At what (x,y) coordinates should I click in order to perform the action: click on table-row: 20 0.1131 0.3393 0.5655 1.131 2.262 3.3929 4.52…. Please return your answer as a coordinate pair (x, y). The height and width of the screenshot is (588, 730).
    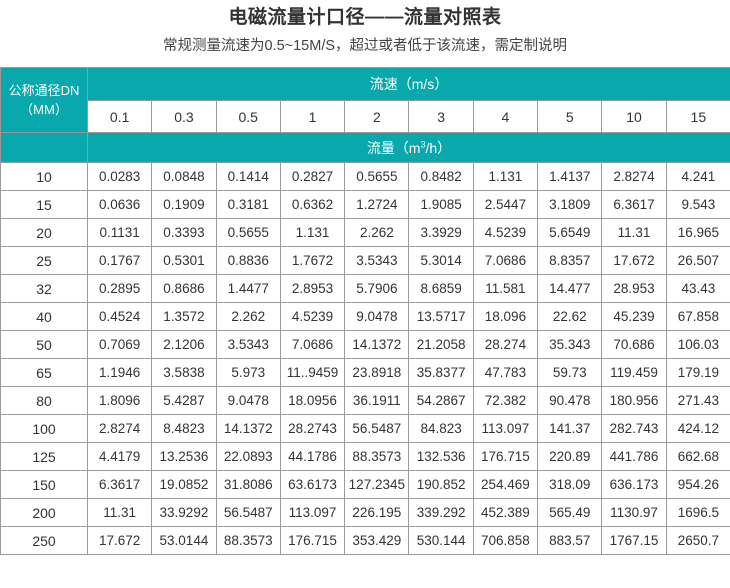
    Looking at the image, I should click on (365, 232).